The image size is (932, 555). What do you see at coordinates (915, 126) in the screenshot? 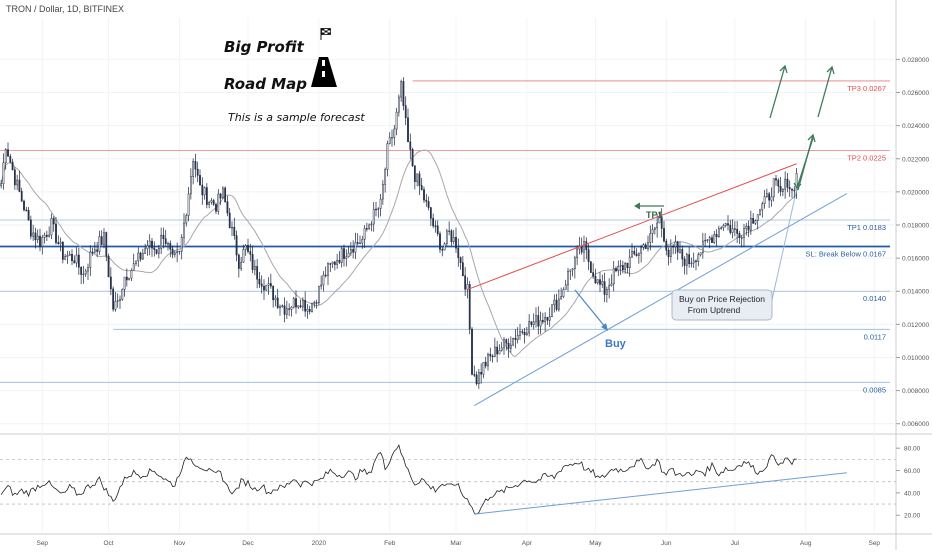
I see `price-tick-label: 0.024000` at bounding box center [915, 126].